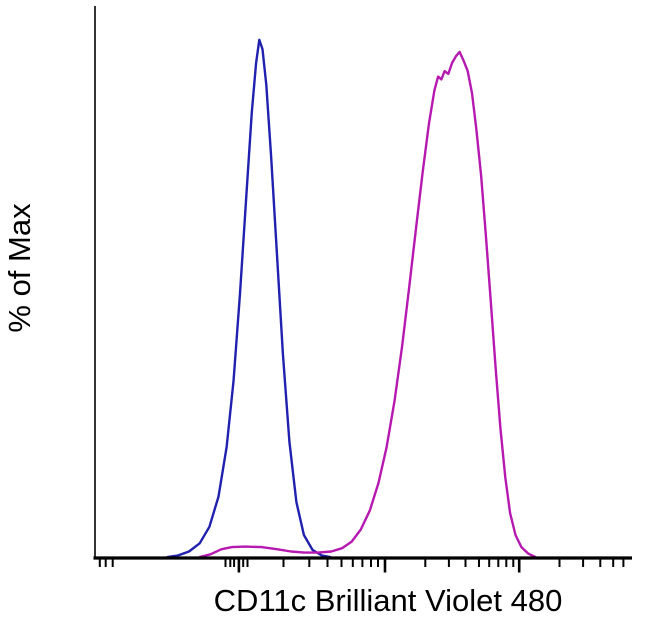  Describe the element at coordinates (361, 566) in the screenshot. I see `x-axis-ticks` at that location.